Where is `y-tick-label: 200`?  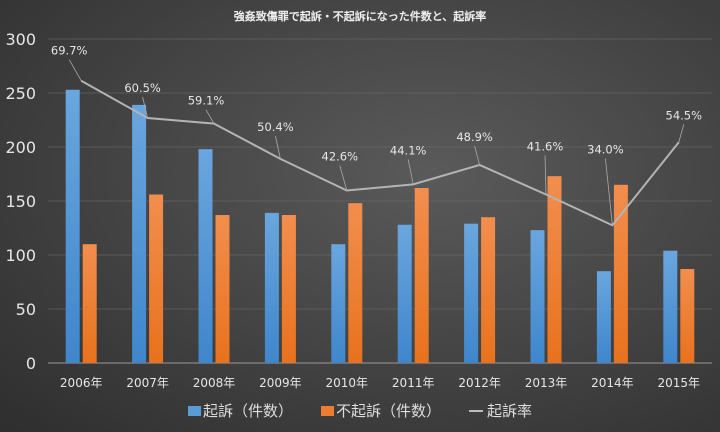 y-tick-label: 200 is located at coordinates (20, 147).